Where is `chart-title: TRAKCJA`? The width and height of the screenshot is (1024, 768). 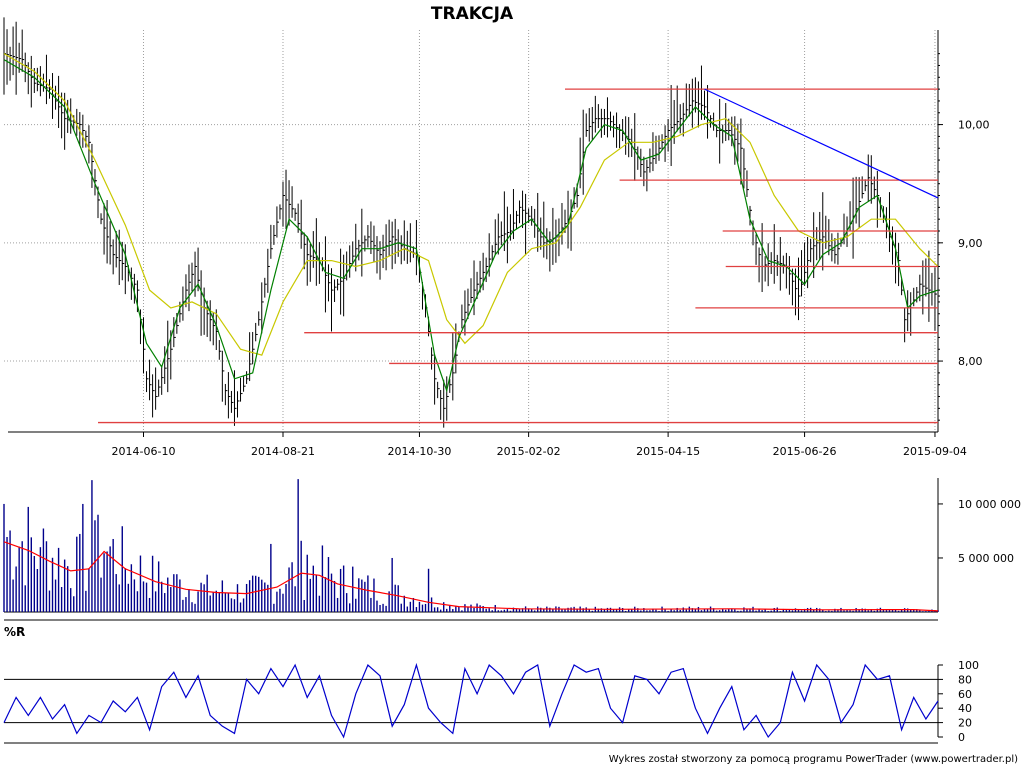 chart-title: TRAKCJA is located at coordinates (472, 14).